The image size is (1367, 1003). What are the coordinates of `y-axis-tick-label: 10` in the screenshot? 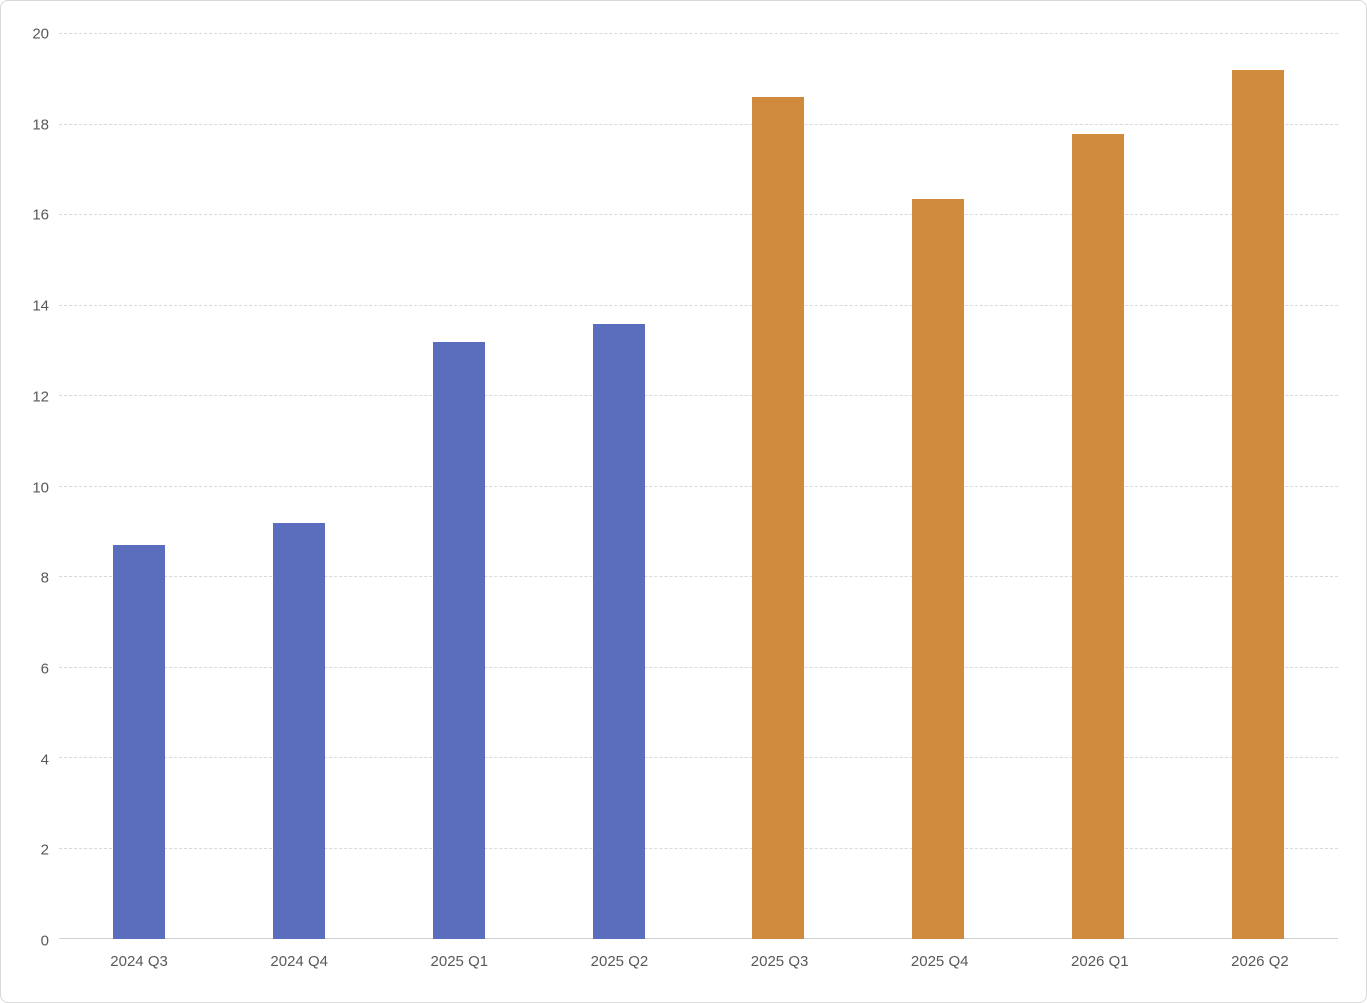 It's located at (40, 487).